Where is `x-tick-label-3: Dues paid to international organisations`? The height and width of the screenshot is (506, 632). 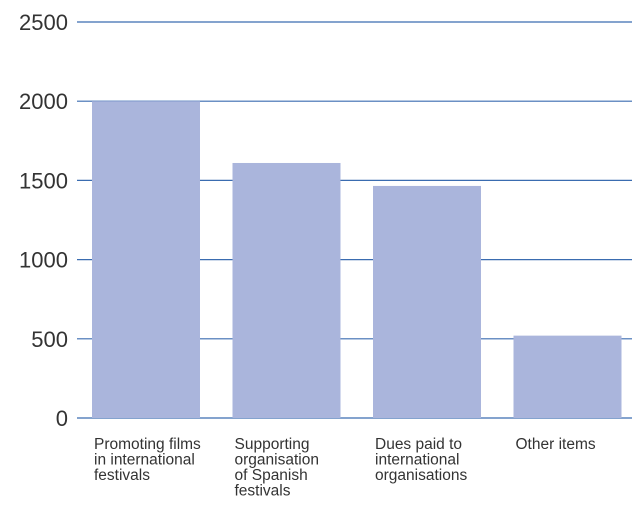 x-tick-label-3: Dues paid to international organisations is located at coordinates (421, 460).